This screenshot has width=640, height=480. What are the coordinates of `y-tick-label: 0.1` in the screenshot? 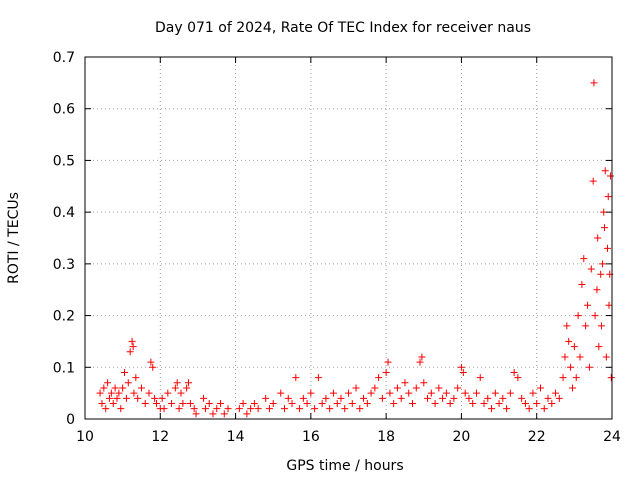 It's located at (64, 368).